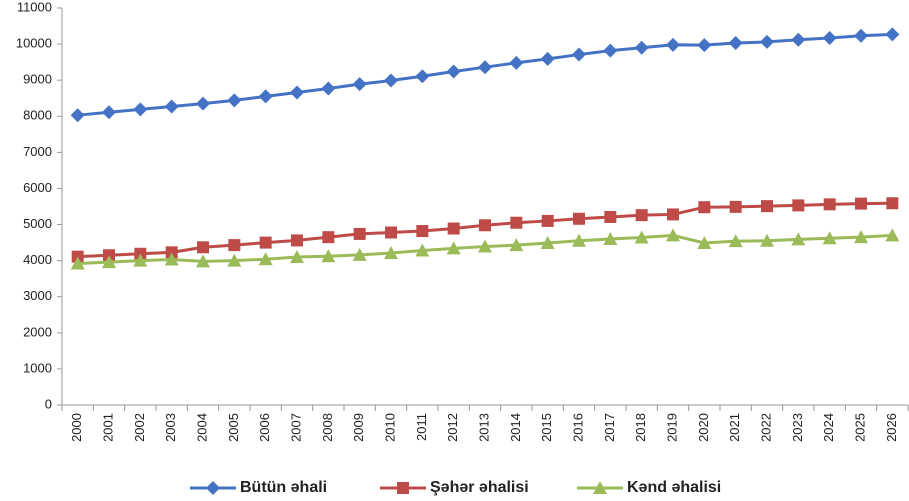  I want to click on y-tick-label: 8000, so click(37, 115).